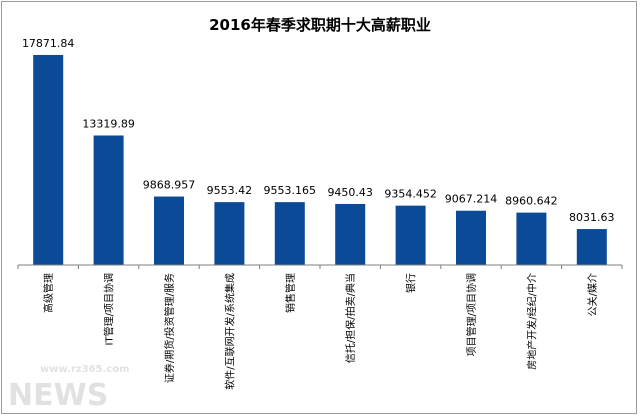  What do you see at coordinates (531, 201) in the screenshot?
I see `data-label: 8960.642` at bounding box center [531, 201].